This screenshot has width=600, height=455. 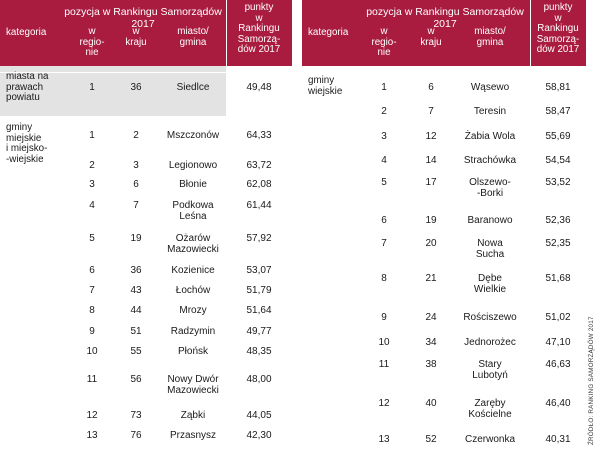 I want to click on municipality-name: Żabia Wola, so click(x=490, y=136).